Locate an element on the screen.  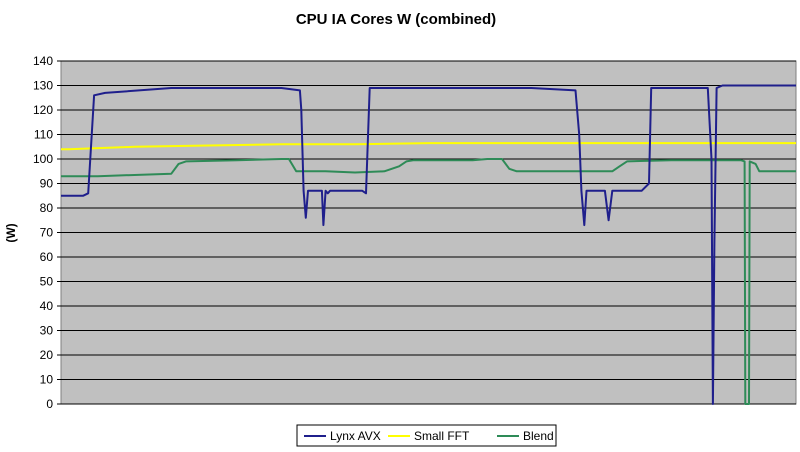
y-tick-label-60: 60 is located at coordinates (47, 257).